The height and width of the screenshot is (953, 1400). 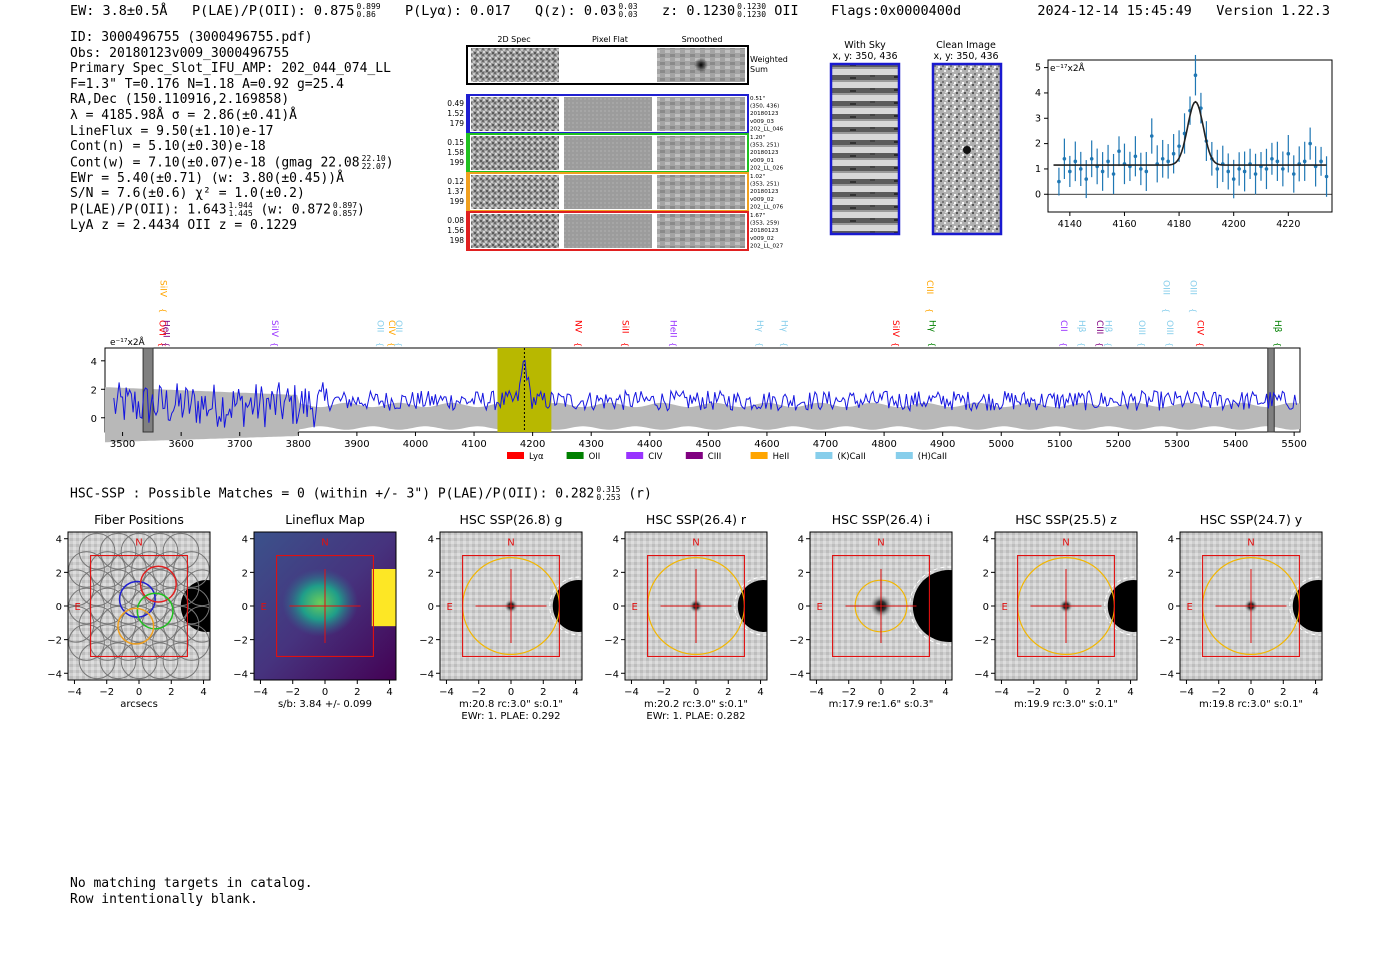 I want to click on x-tick-label: 4800, so click(x=883, y=444).